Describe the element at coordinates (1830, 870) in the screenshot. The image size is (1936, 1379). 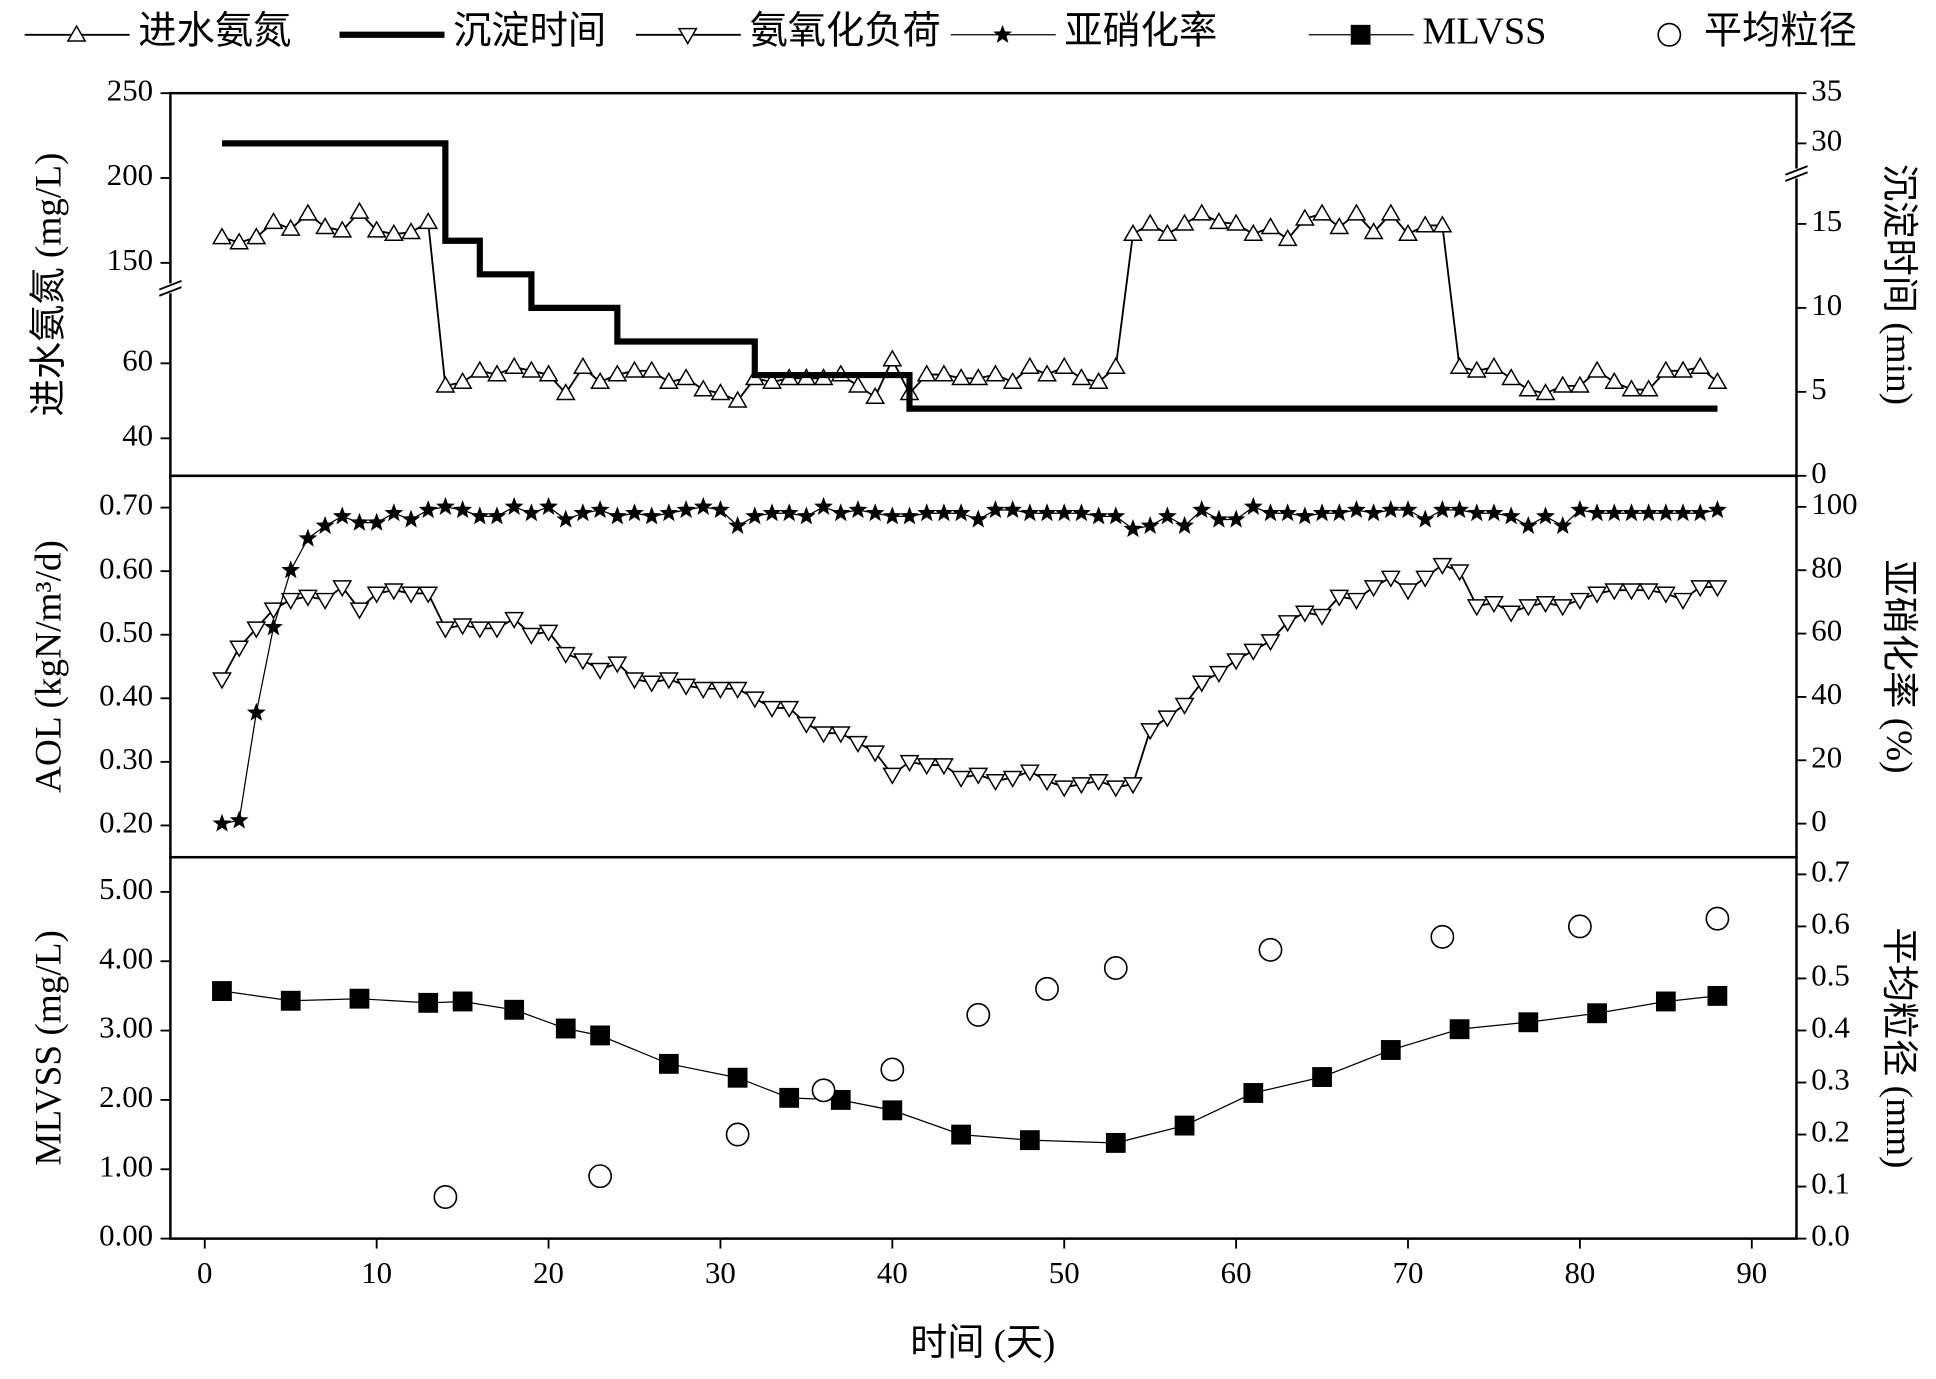
I see `y2-tick-label: 0.7` at that location.